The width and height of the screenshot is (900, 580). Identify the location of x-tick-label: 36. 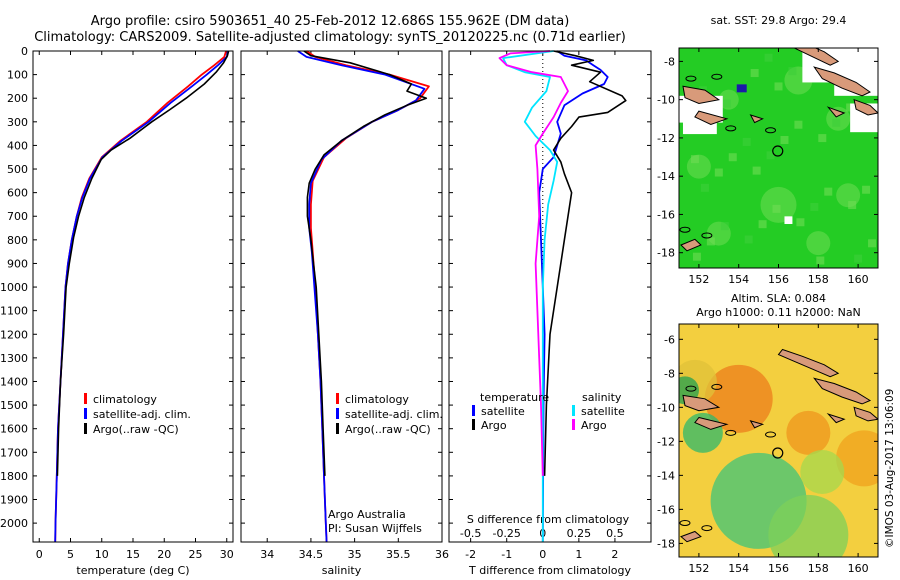
(442, 554).